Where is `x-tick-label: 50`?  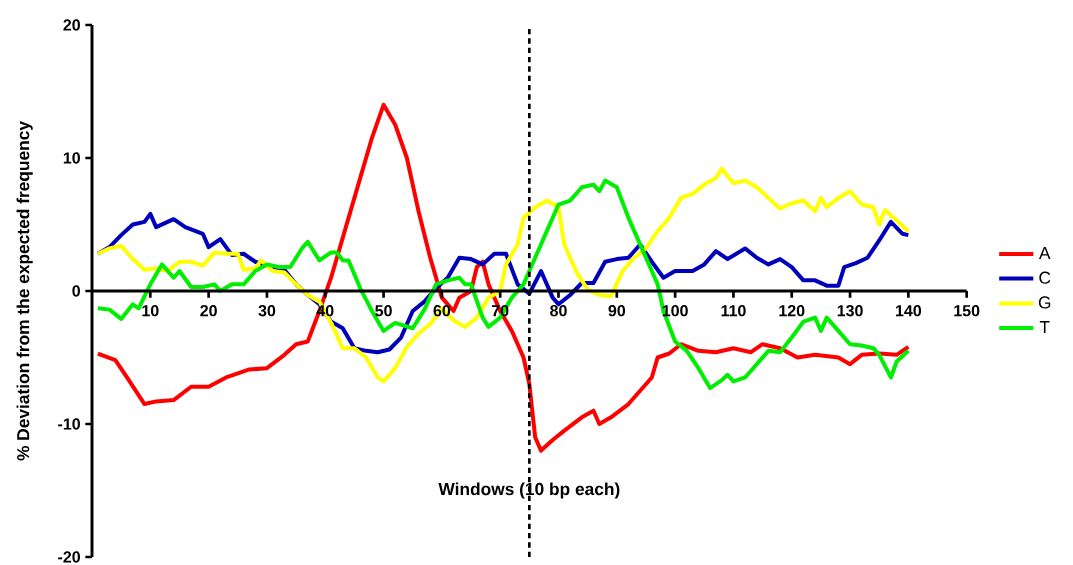
x-tick-label: 50 is located at coordinates (383, 311).